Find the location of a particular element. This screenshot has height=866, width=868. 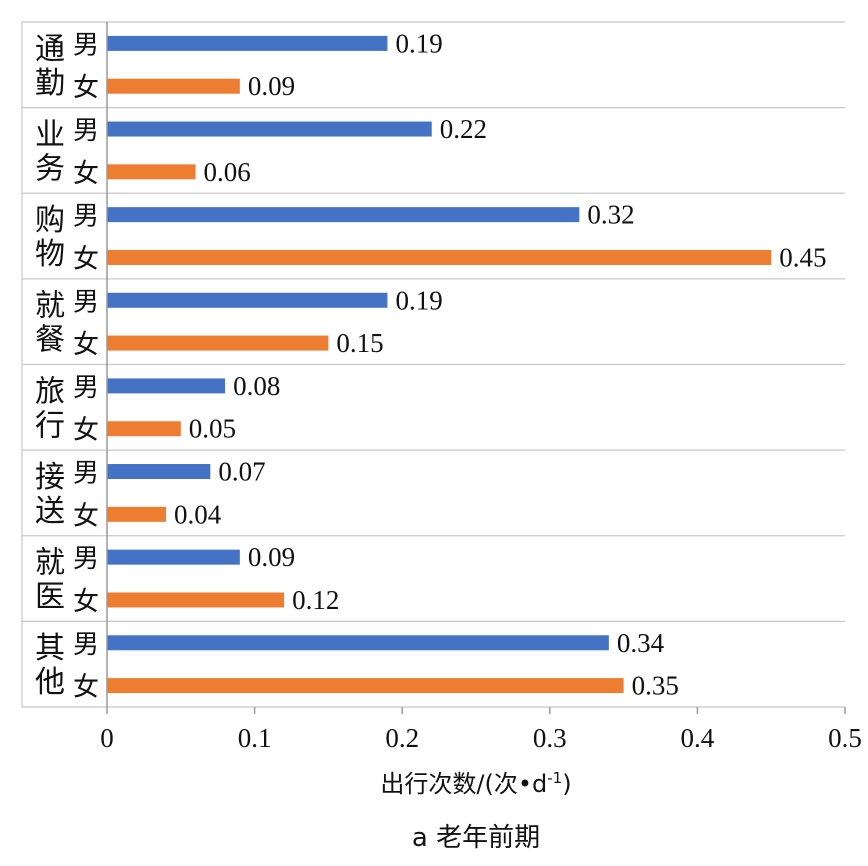

data-label: 0.32 is located at coordinates (610, 215).